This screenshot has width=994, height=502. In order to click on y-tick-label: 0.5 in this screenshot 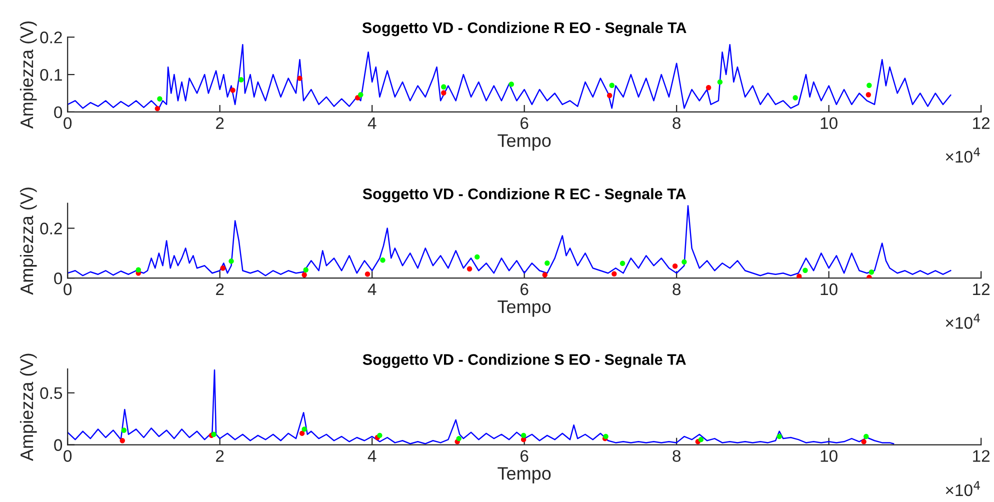, I will do `click(51, 393)`.